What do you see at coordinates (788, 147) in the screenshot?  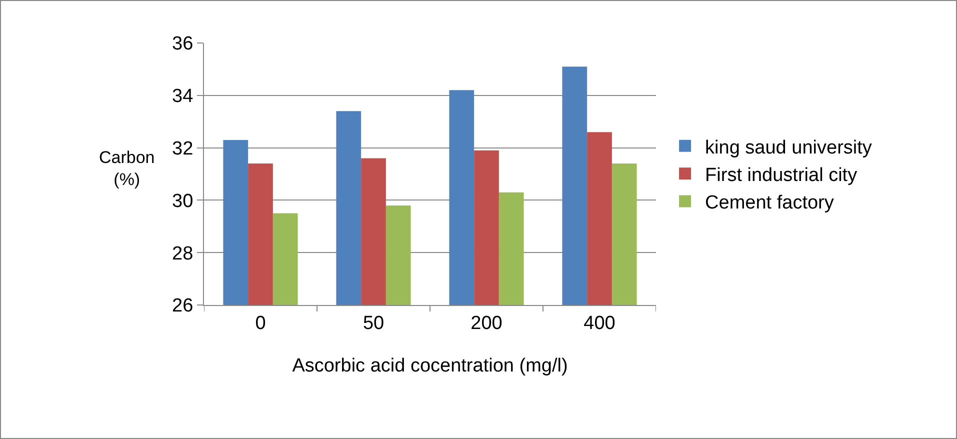 I see `legend-label: king saud university` at bounding box center [788, 147].